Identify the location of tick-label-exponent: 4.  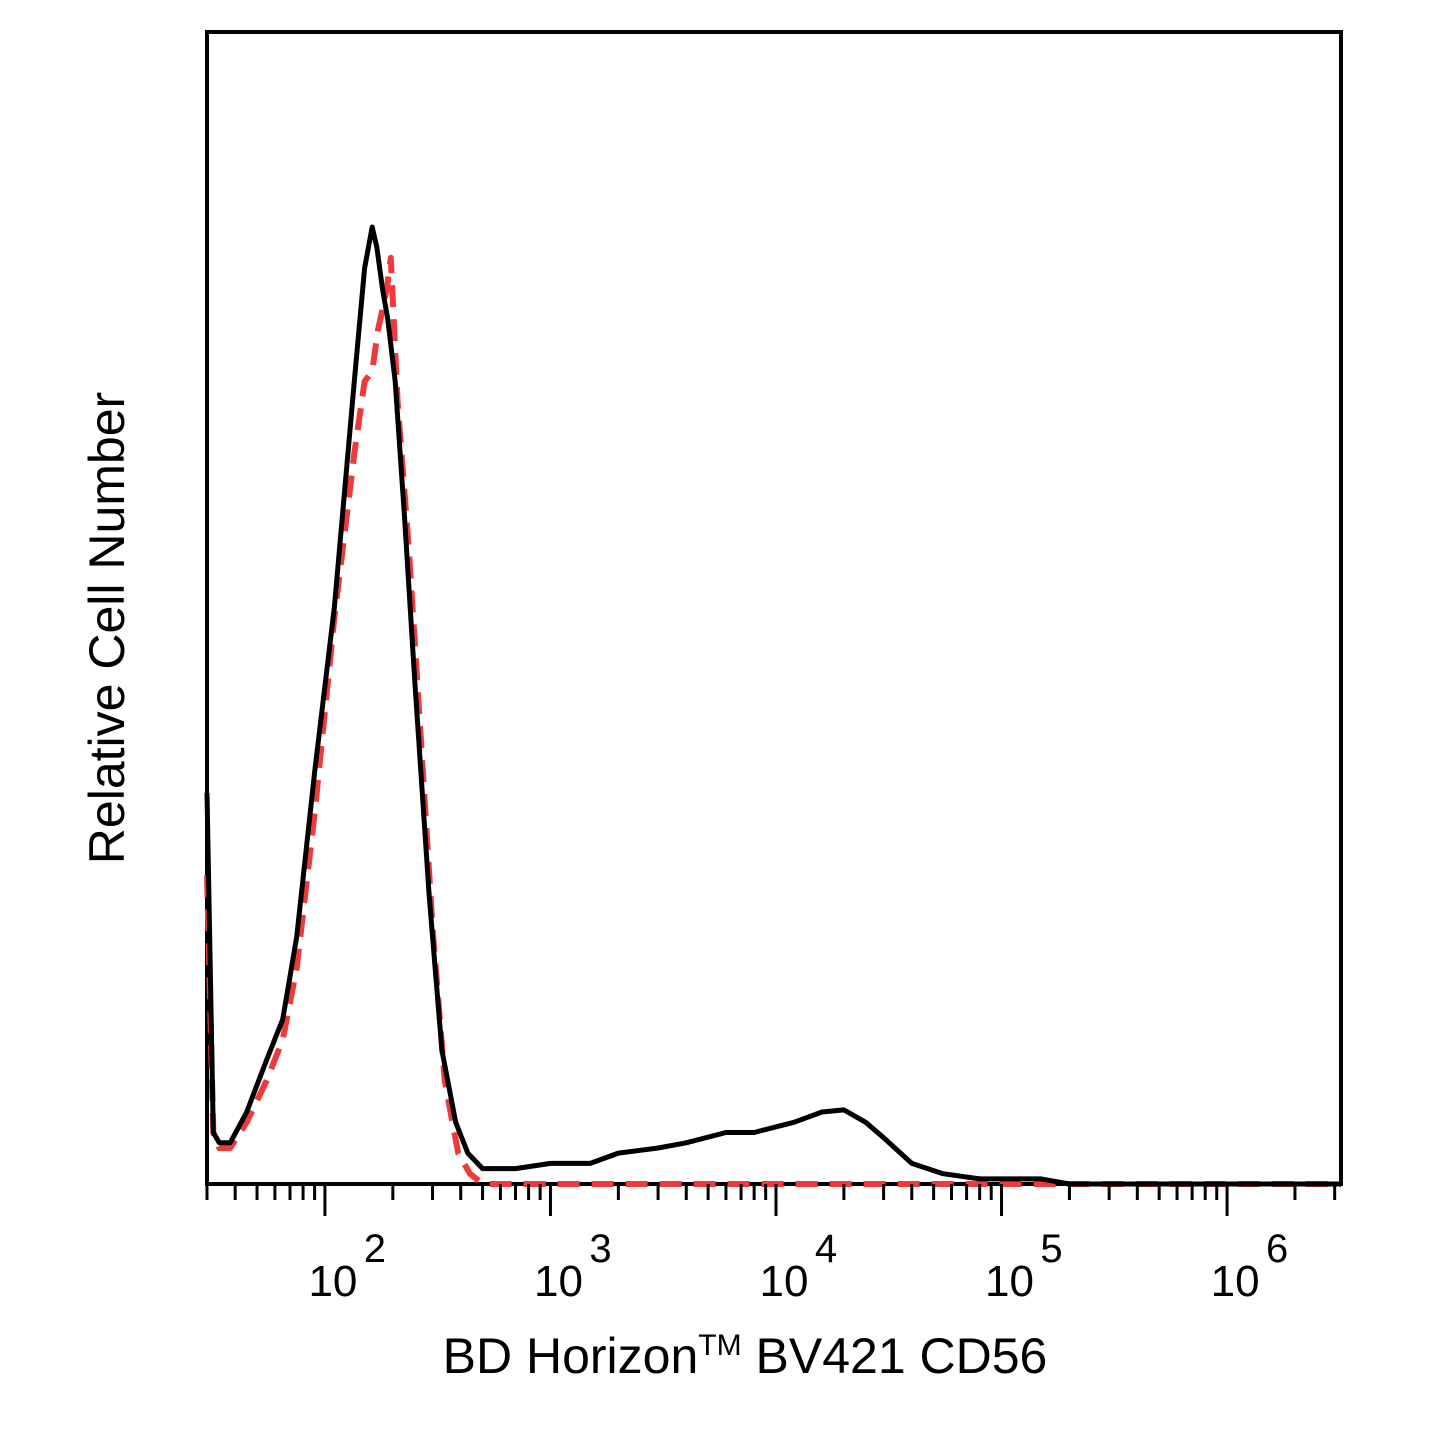
(826, 1249).